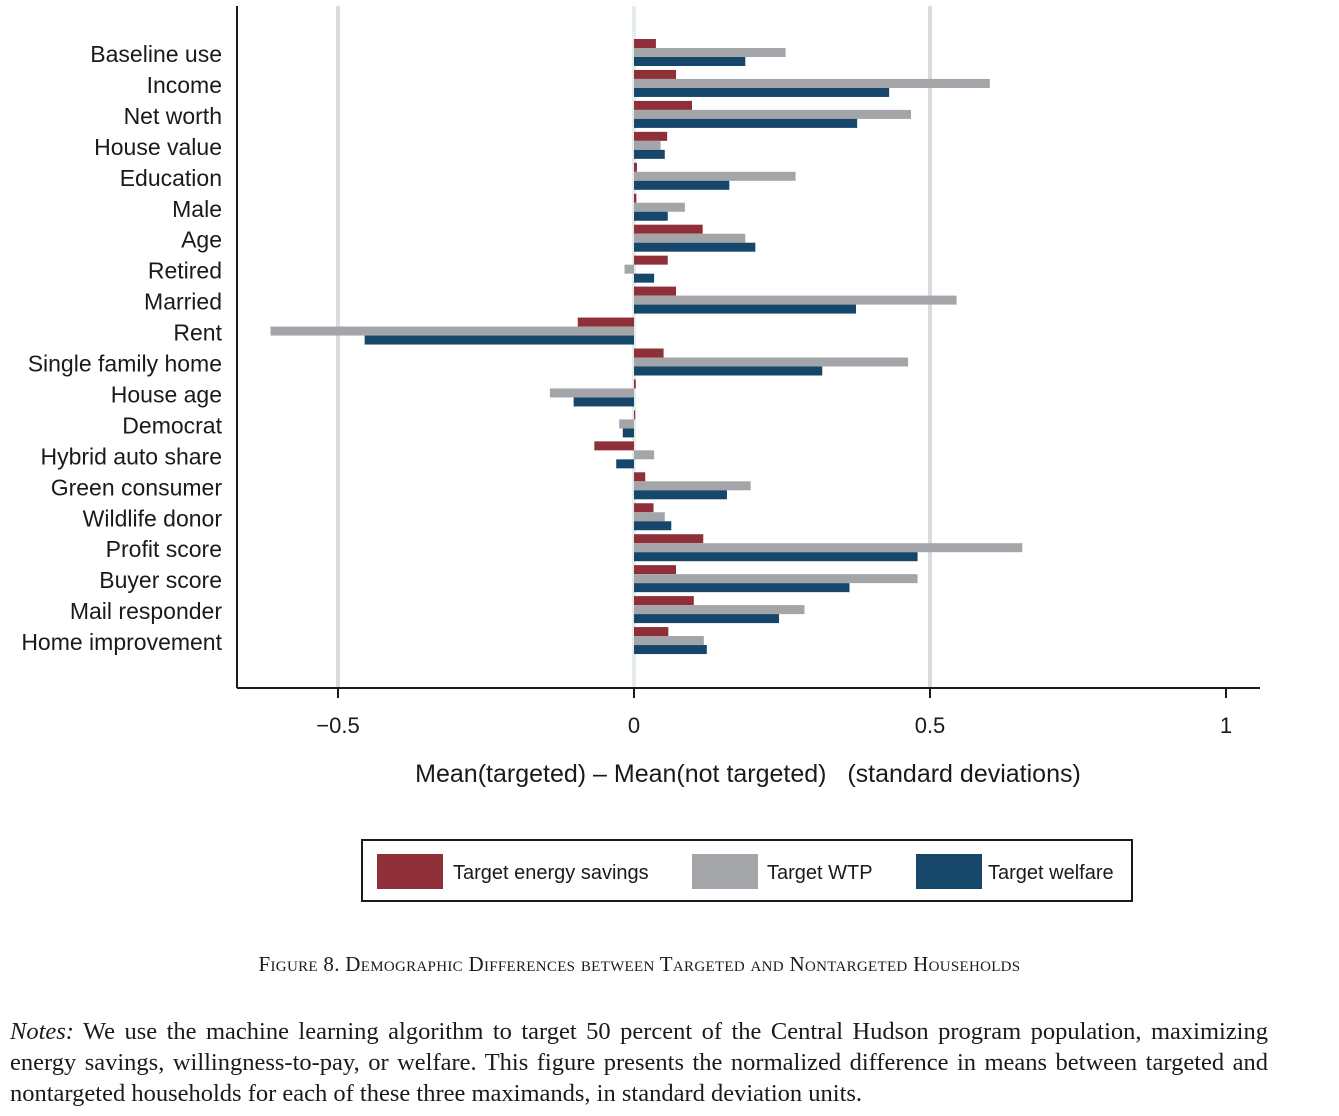 The image size is (1339, 1116). What do you see at coordinates (185, 271) in the screenshot?
I see `category-label: Retired` at bounding box center [185, 271].